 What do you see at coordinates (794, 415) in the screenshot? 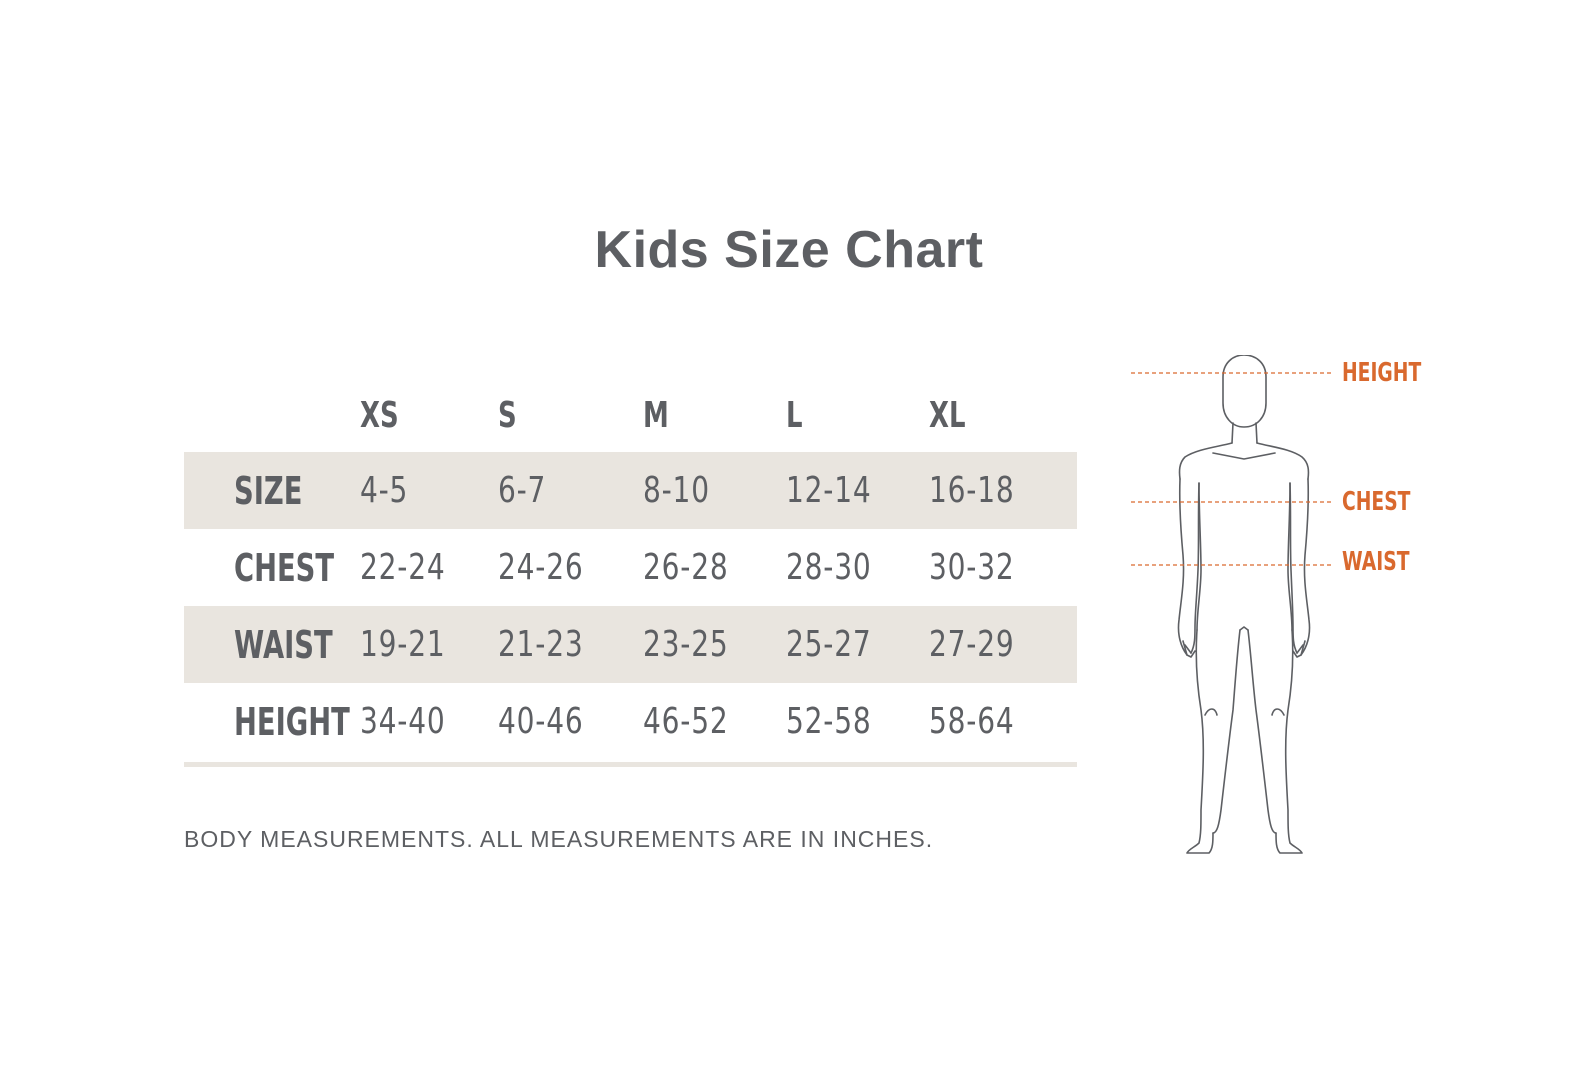
I see `column-header-l: L` at bounding box center [794, 415].